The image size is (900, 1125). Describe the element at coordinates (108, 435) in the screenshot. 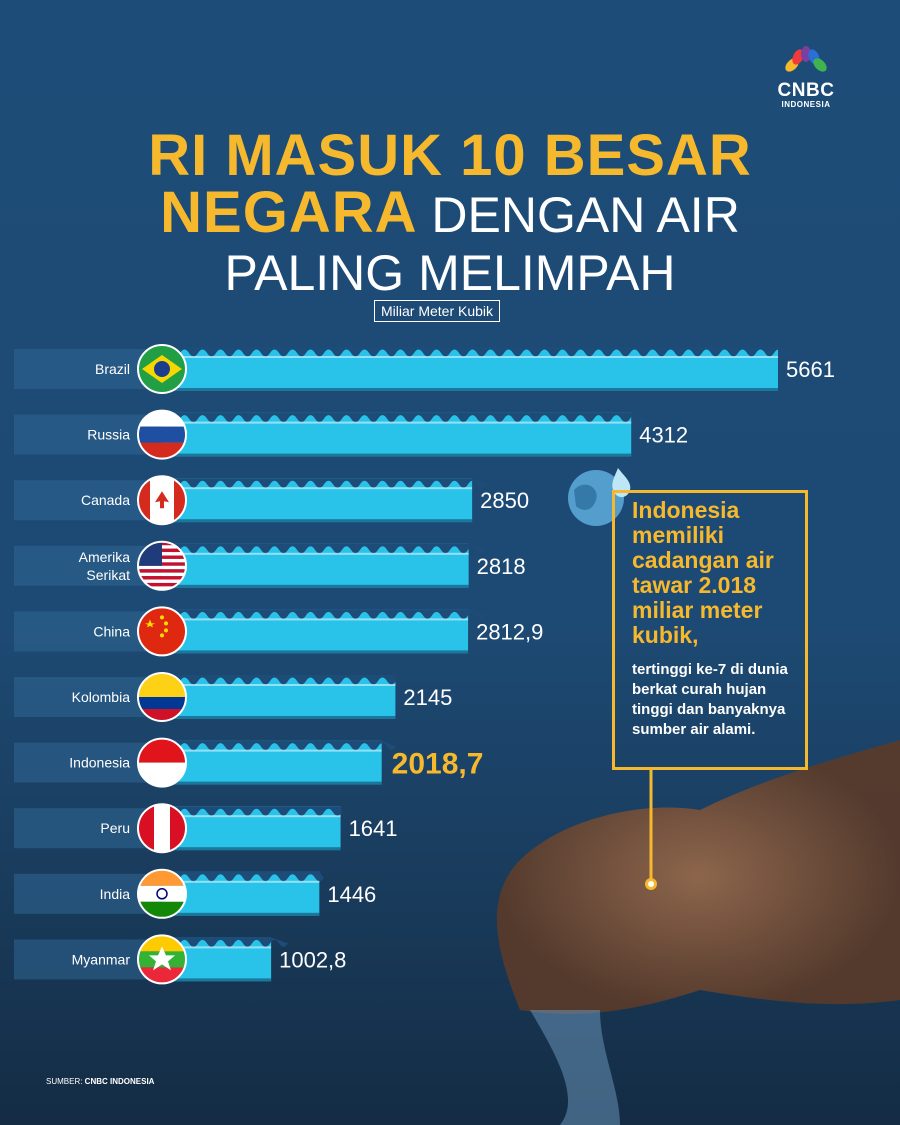

I see `category-label: Russia` at that location.